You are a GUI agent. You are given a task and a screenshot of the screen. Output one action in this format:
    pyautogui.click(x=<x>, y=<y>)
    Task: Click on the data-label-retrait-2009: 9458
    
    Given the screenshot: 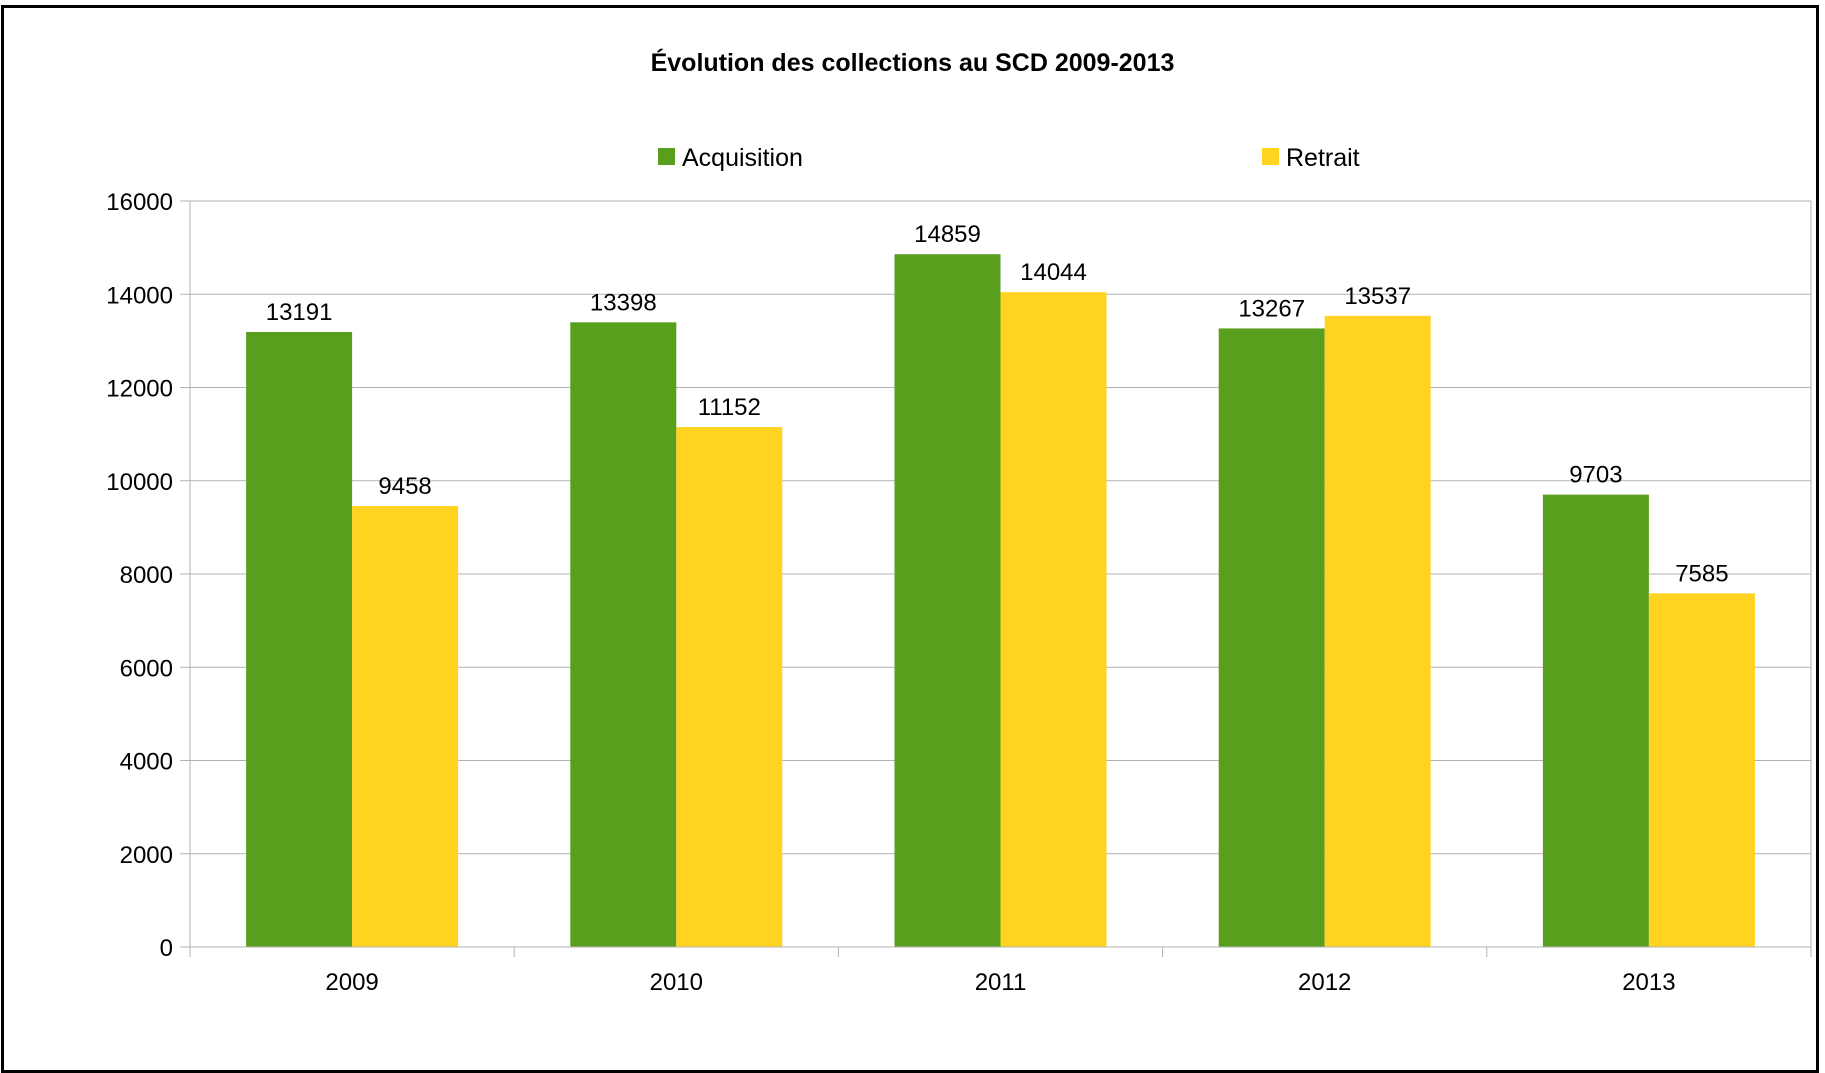 What is the action you would take?
    pyautogui.click(x=404, y=486)
    